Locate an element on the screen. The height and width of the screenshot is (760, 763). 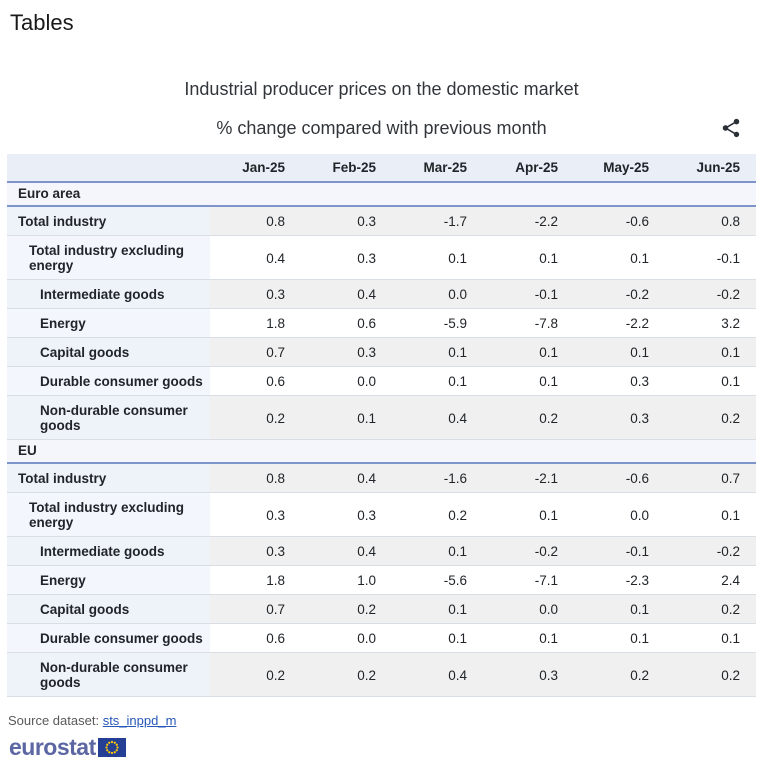
table-head: Jan-25 Feb-25 Mar-25 Apr-25 May-25 Jun-25 is located at coordinates (381, 168).